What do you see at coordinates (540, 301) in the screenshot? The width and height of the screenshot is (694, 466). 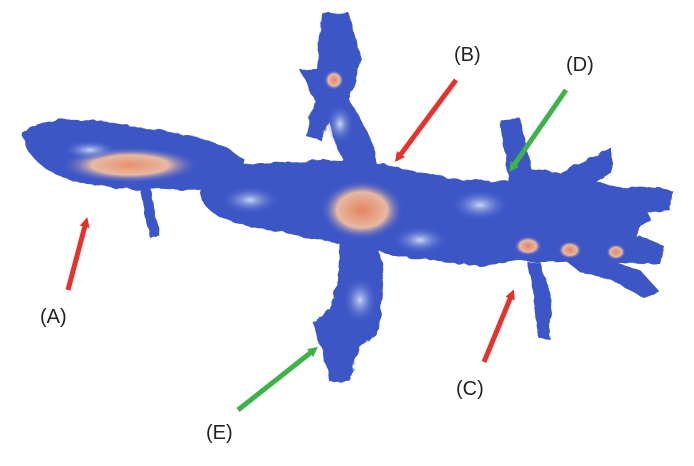 I see `branch-c-strand` at bounding box center [540, 301].